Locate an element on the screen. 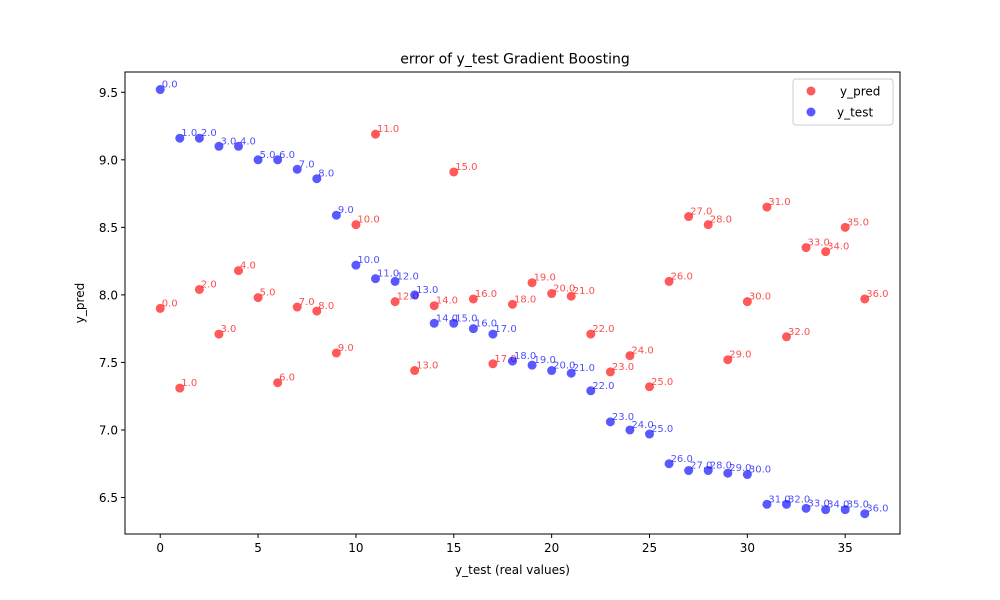  data-label: 30.0 is located at coordinates (760, 470).